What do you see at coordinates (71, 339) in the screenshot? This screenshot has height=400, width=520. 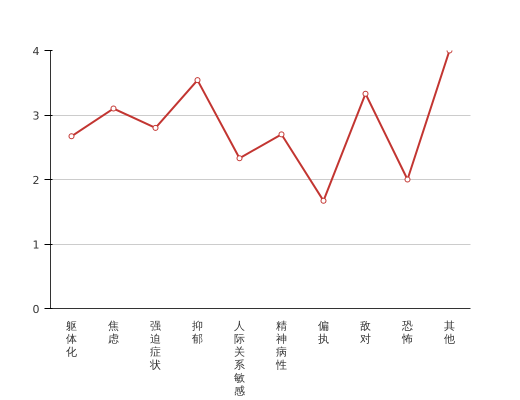 I see `x-tick-label: 躯体化` at bounding box center [71, 339].